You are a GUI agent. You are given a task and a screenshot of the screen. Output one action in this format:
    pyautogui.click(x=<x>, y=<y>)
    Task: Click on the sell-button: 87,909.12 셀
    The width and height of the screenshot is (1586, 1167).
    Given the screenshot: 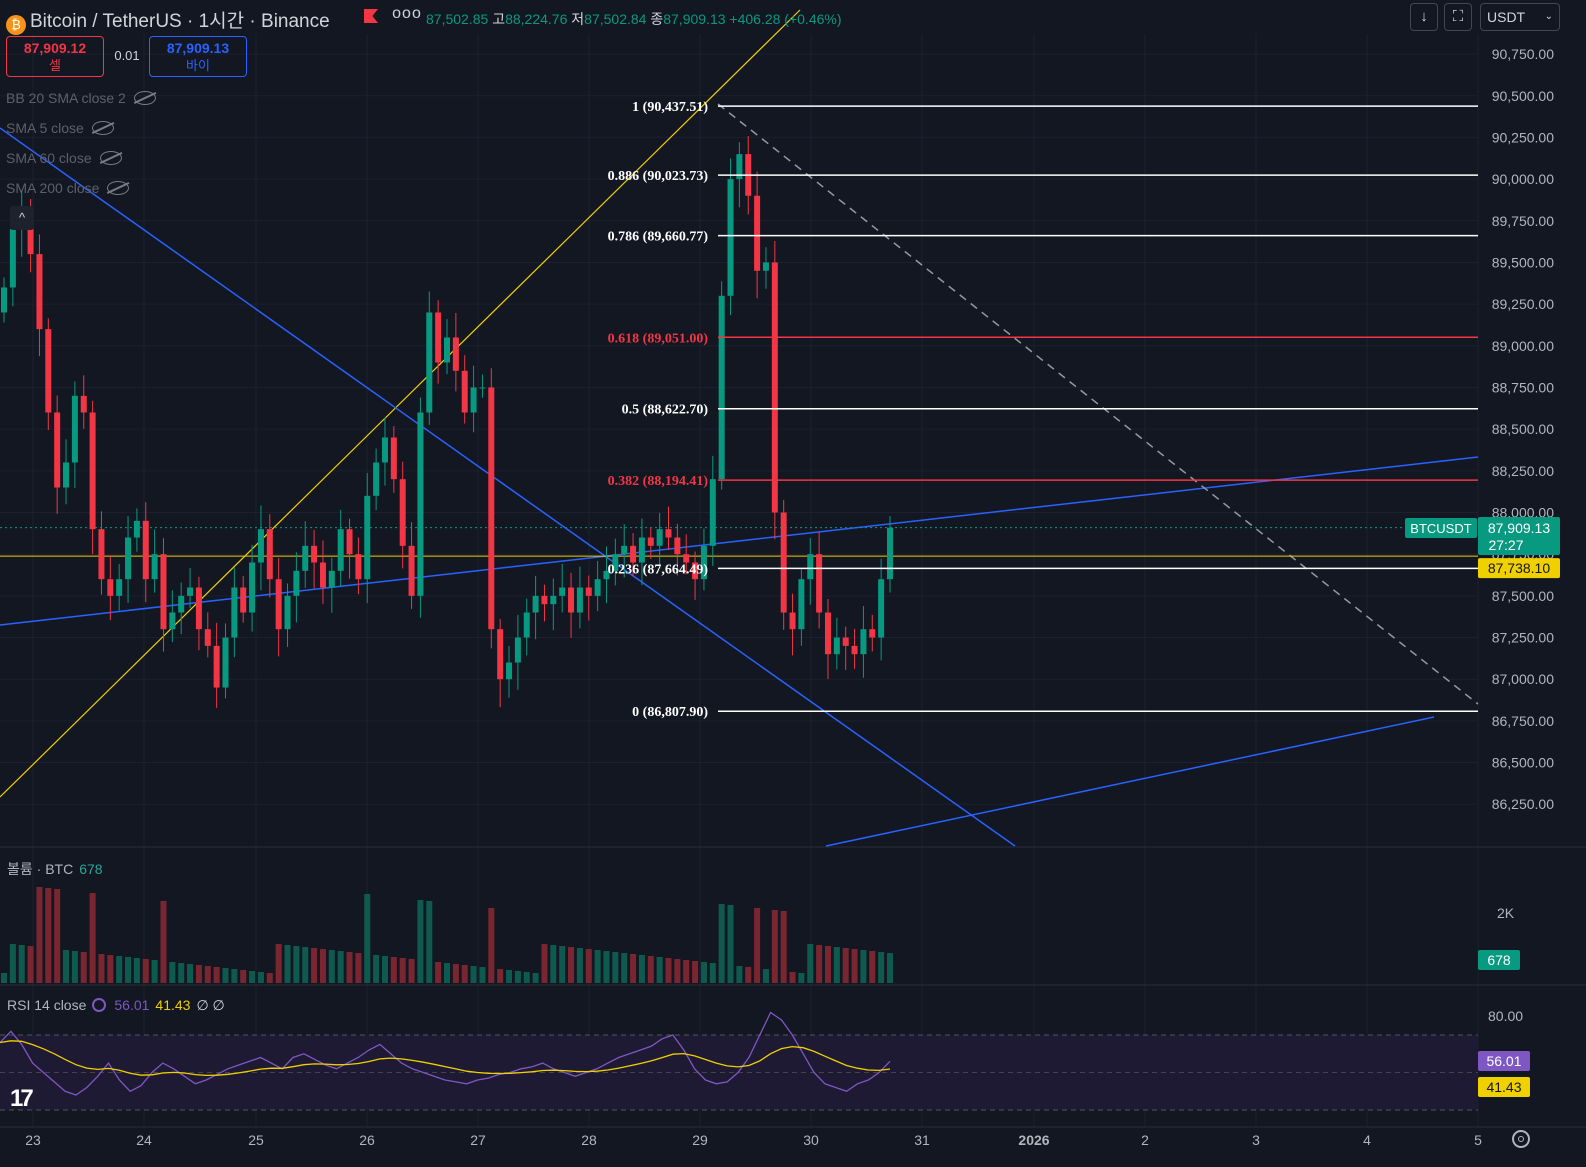 What is the action you would take?
    pyautogui.click(x=55, y=56)
    